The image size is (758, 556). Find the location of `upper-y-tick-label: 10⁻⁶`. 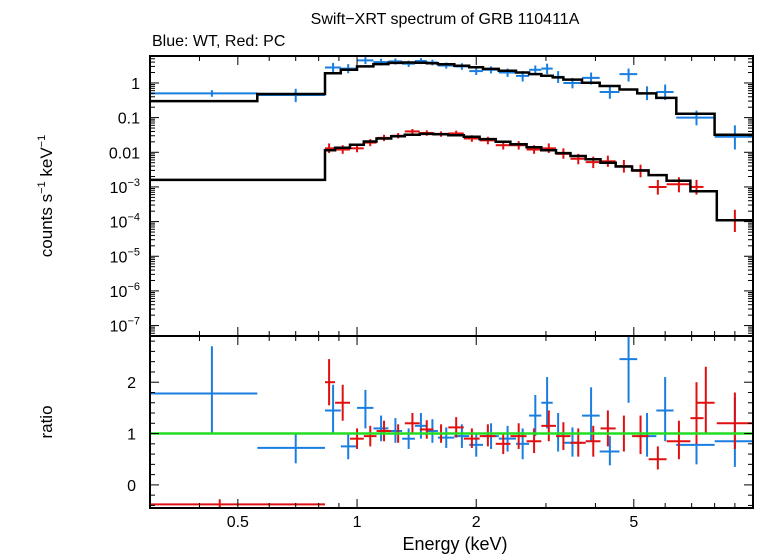

upper-y-tick-label: 10⁻⁶ is located at coordinates (125, 291).